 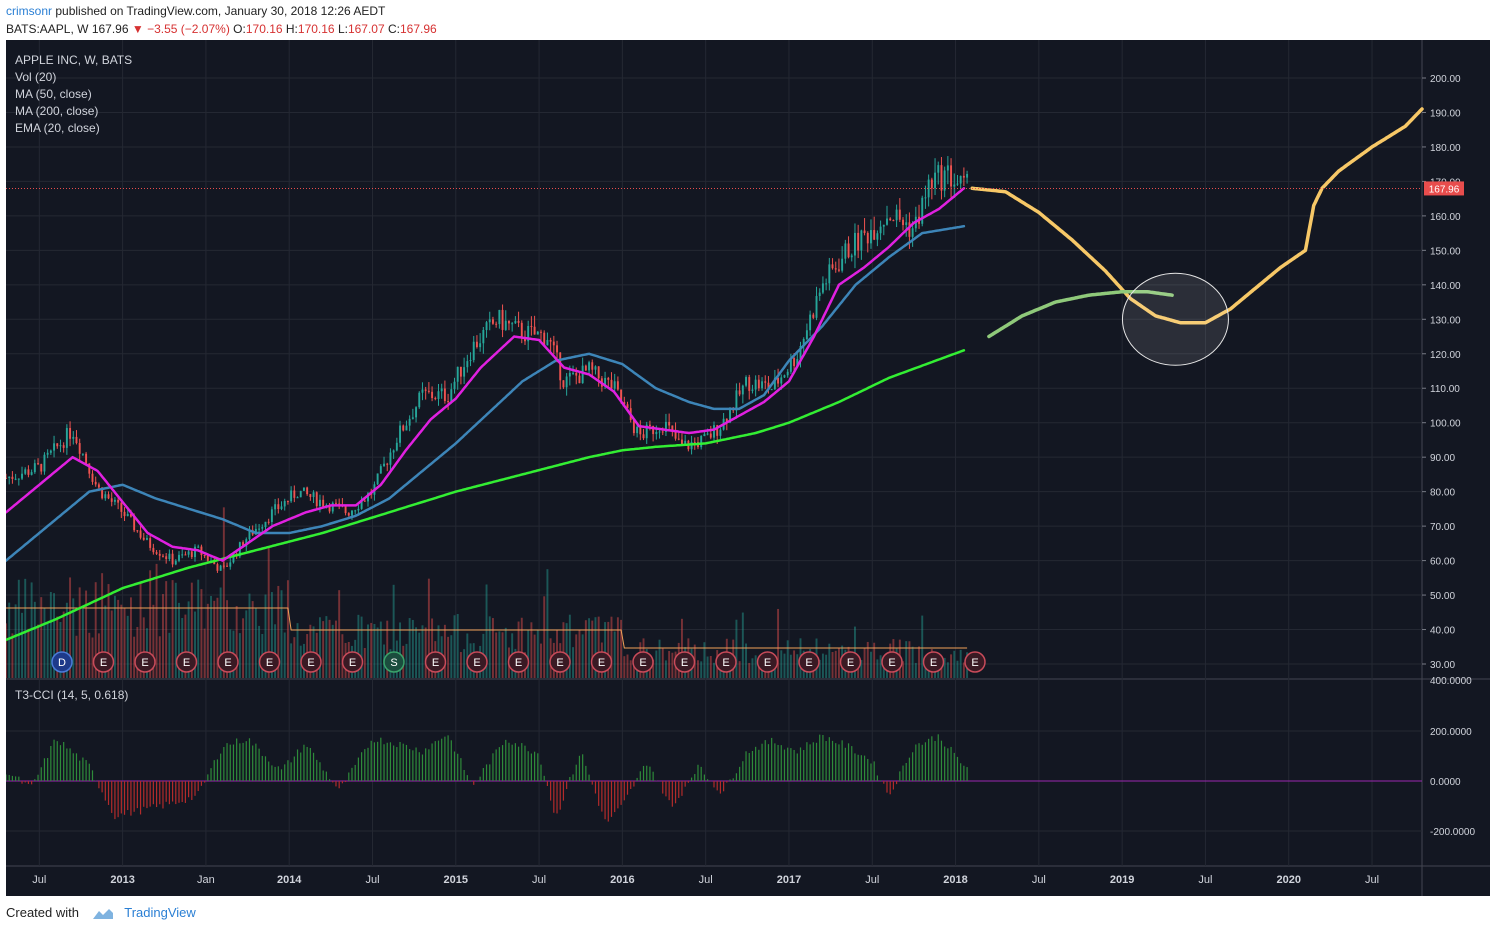 I want to click on tradingview-link: TradingView, so click(x=160, y=912).